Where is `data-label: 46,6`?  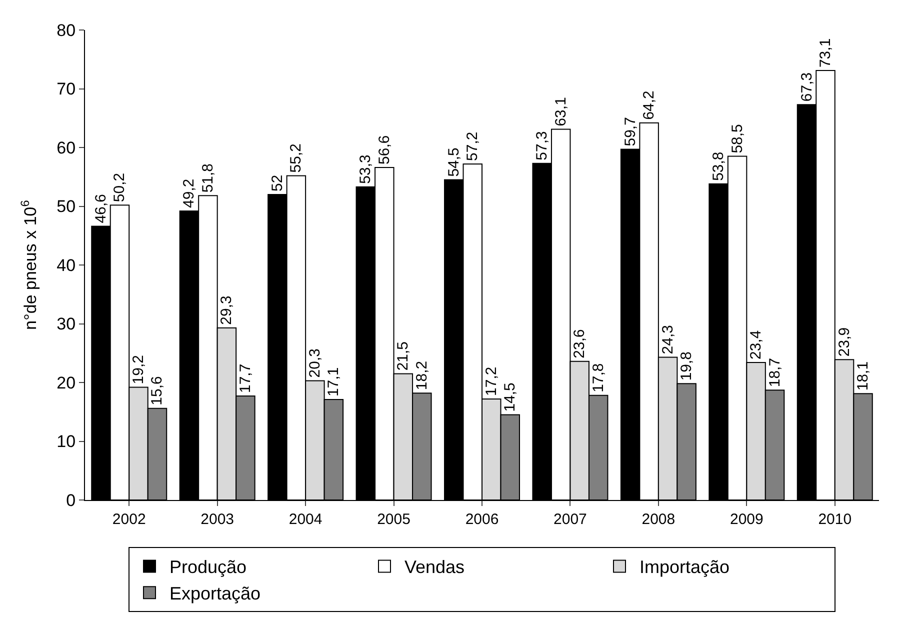 data-label: 46,6 is located at coordinates (101, 209).